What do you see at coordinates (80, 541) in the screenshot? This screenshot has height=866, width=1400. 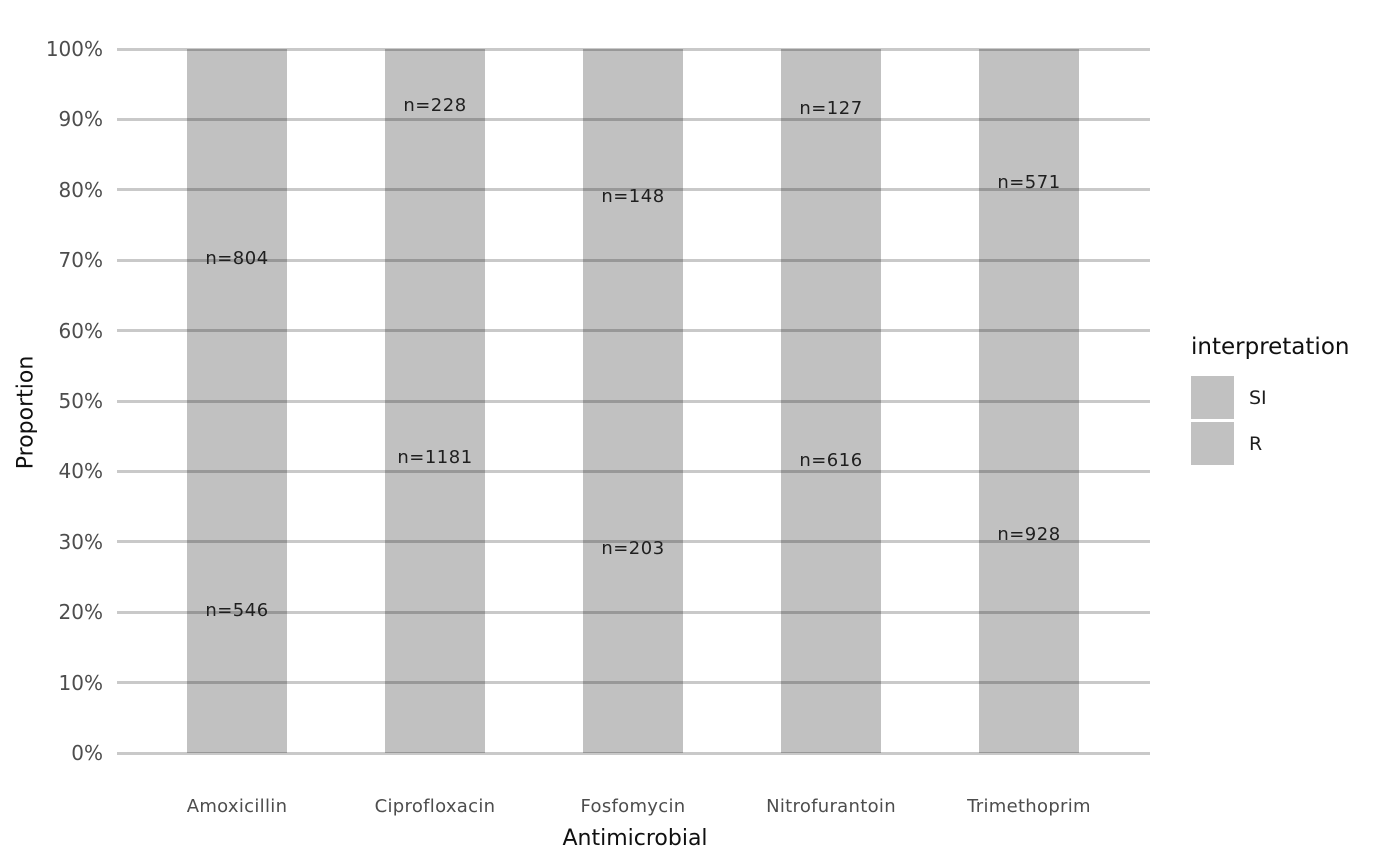 I see `y-tick-label: 30%` at bounding box center [80, 541].